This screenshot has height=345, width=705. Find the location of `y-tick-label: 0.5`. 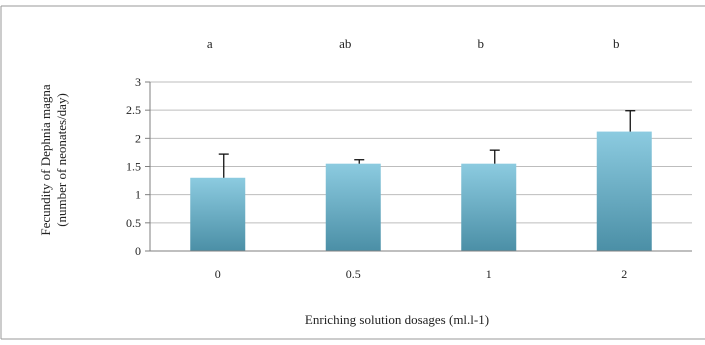

y-tick-label: 0.5 is located at coordinates (133, 223).